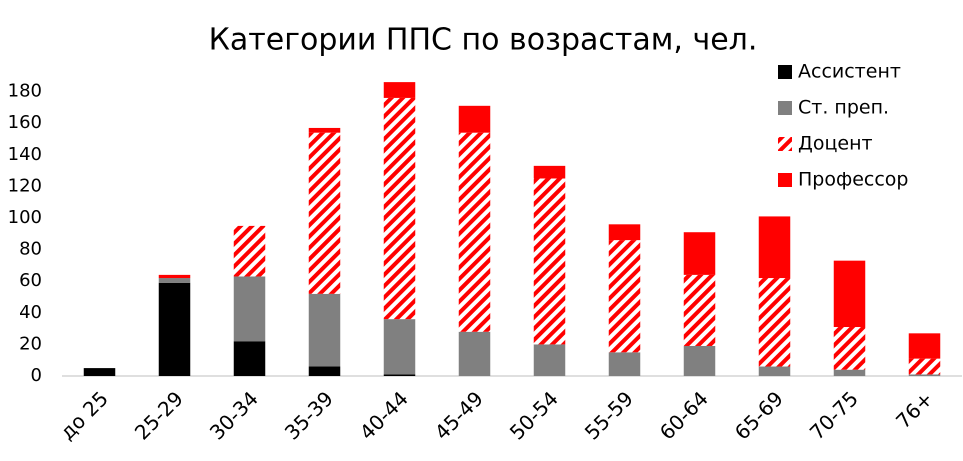 This screenshot has width=963, height=461. What do you see at coordinates (25, 154) in the screenshot?
I see `y-tick-label: 140` at bounding box center [25, 154].